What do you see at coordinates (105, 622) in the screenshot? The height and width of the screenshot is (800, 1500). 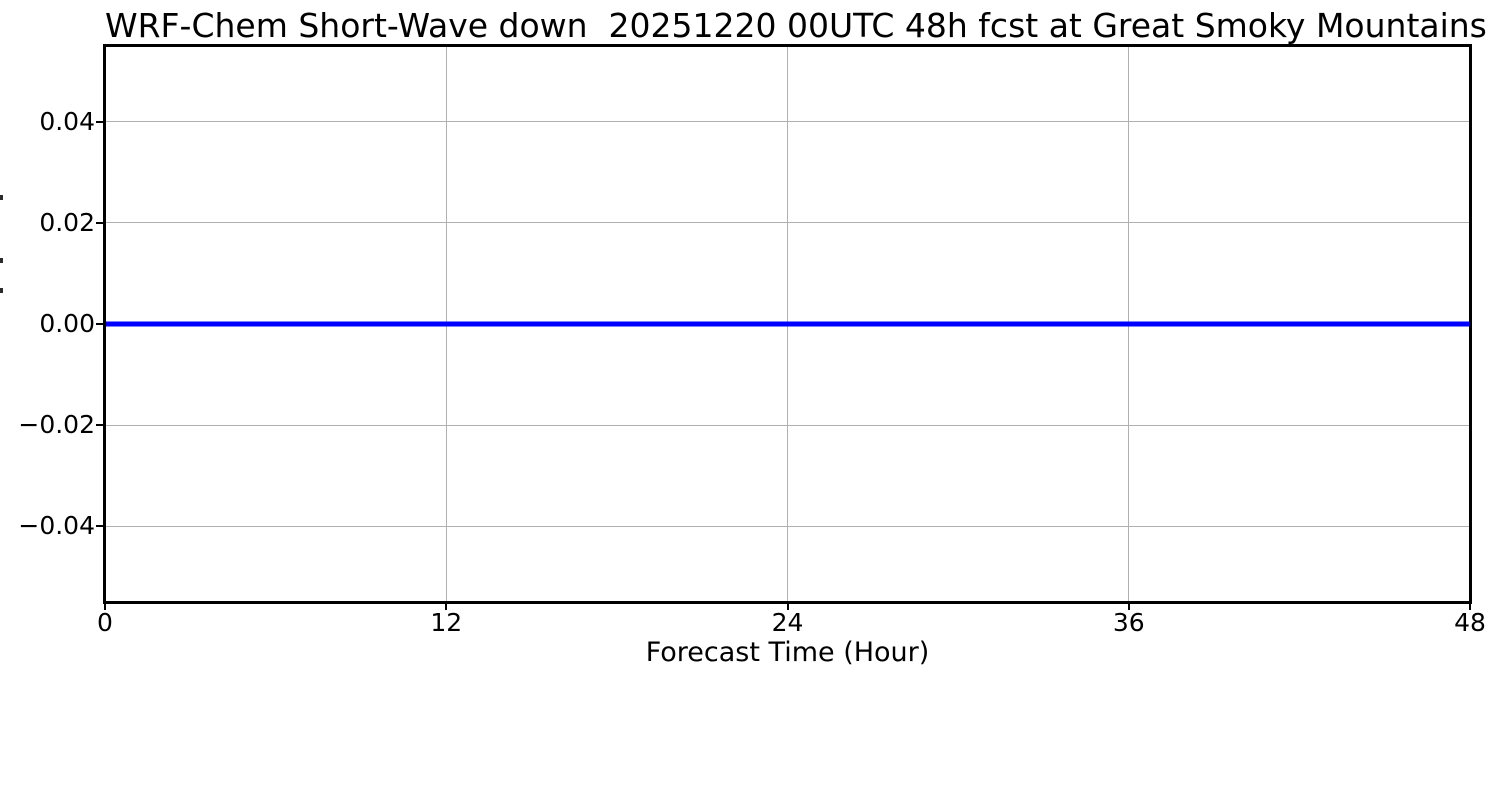 I see `x-axis-tick-label: 0` at bounding box center [105, 622].